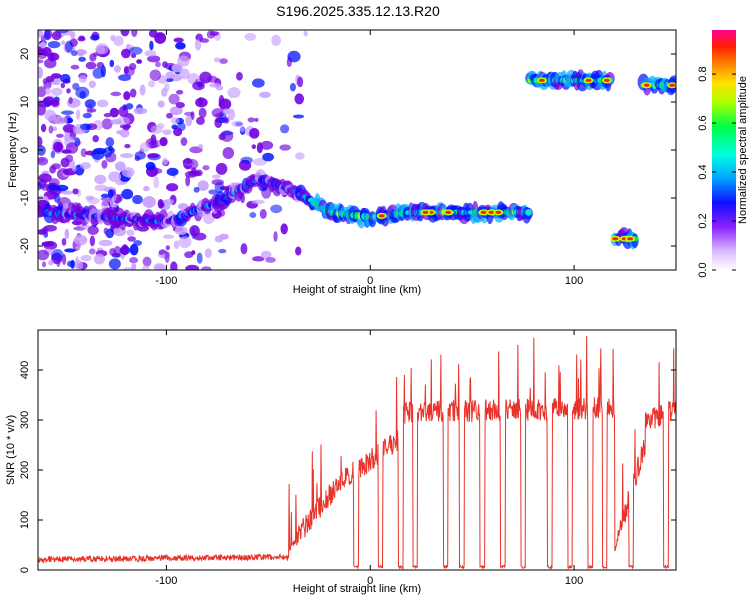 This screenshot has width=750, height=600. Describe the element at coordinates (25, 246) in the screenshot. I see `y-tick-label: -20` at that location.